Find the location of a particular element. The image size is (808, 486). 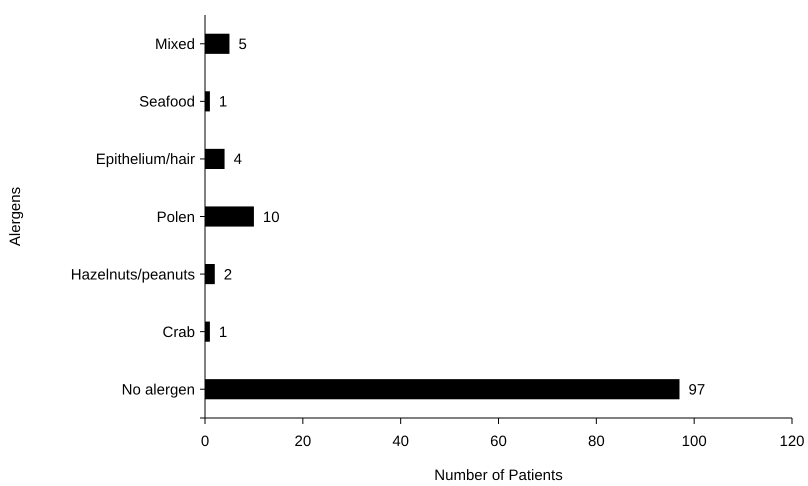

data-label: 10 is located at coordinates (271, 217).